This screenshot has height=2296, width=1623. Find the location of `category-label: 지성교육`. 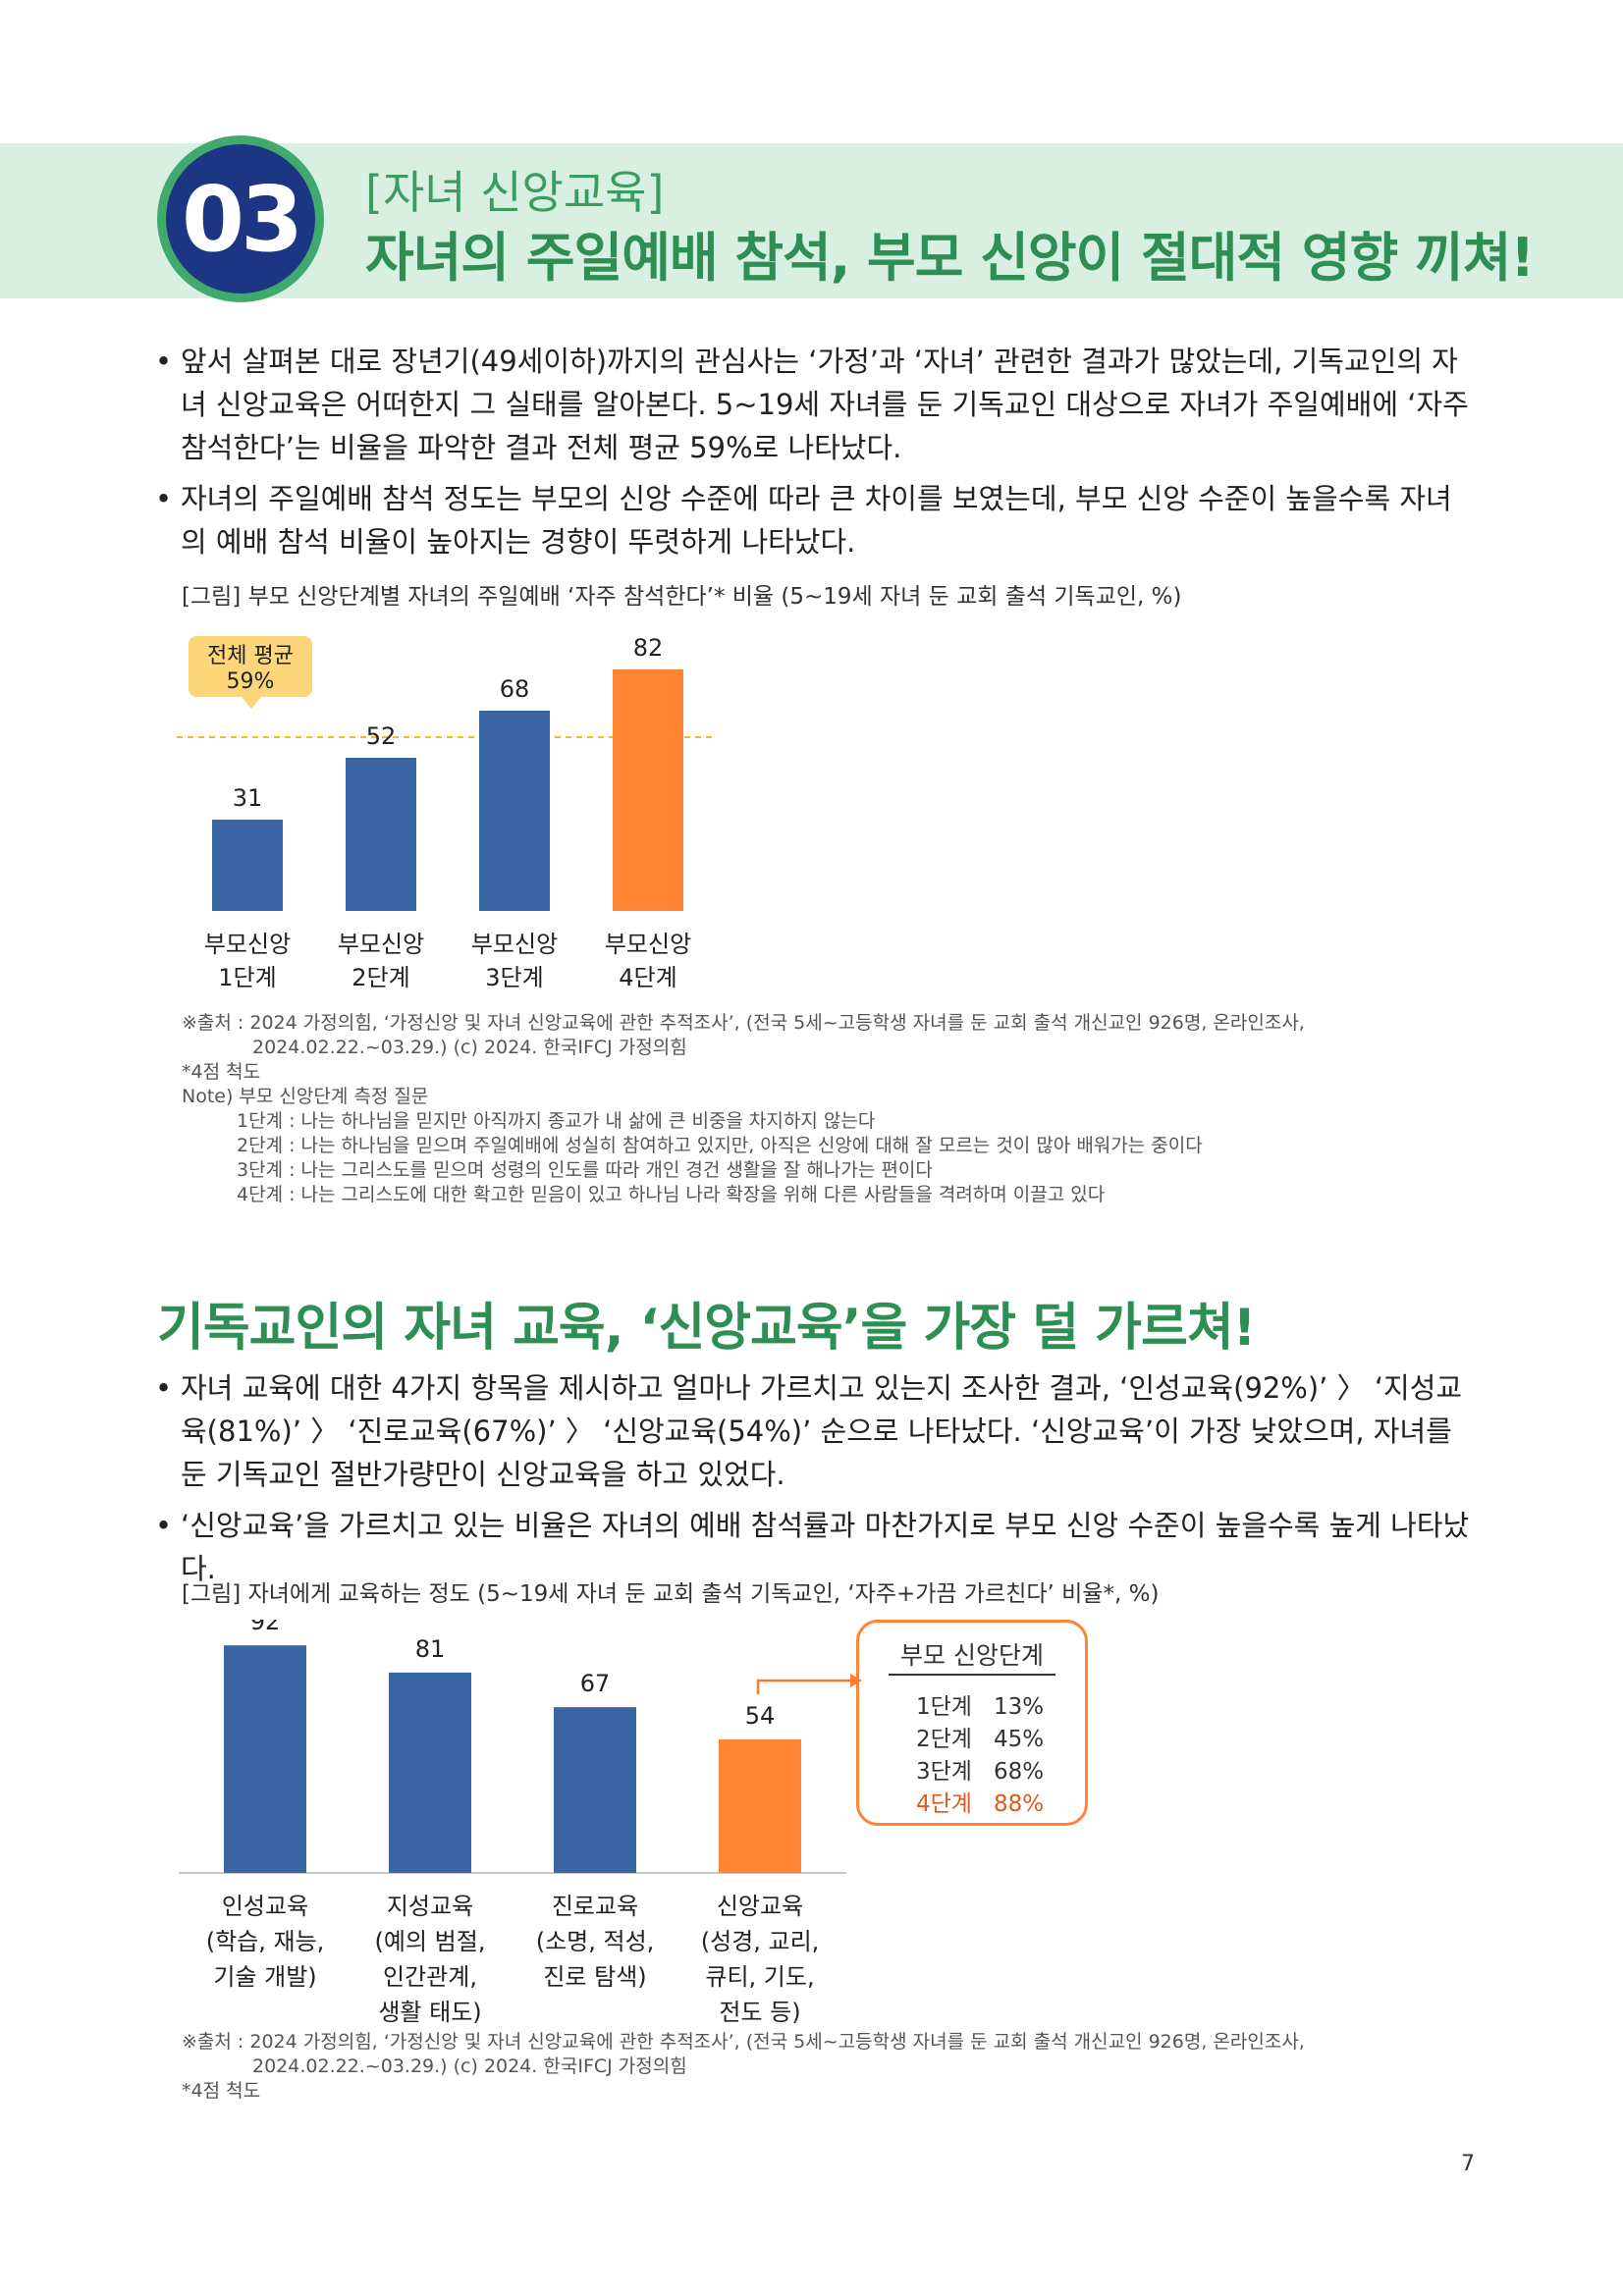

category-label: 지성교육 is located at coordinates (430, 1906).